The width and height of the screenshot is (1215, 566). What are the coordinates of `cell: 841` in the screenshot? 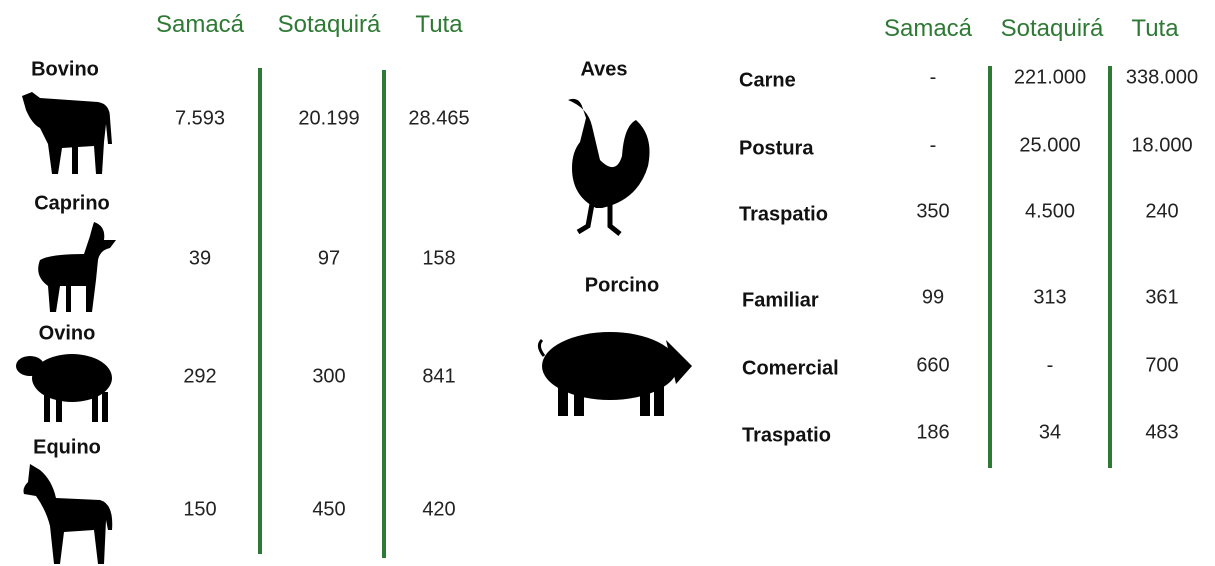 It's located at (439, 376).